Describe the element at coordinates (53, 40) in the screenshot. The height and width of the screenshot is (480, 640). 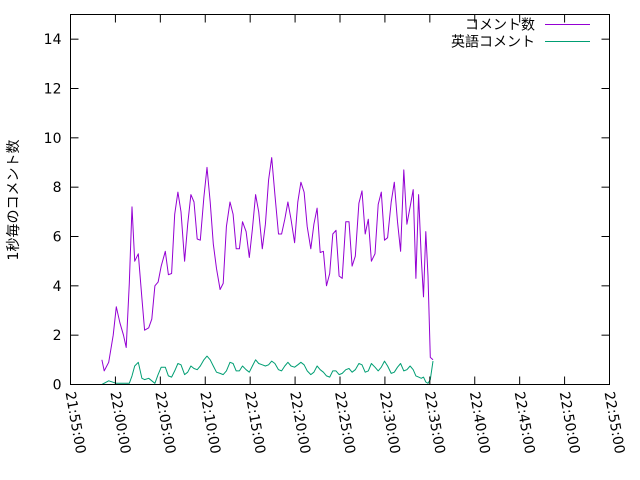
I see `y-tick-label: 14` at that location.